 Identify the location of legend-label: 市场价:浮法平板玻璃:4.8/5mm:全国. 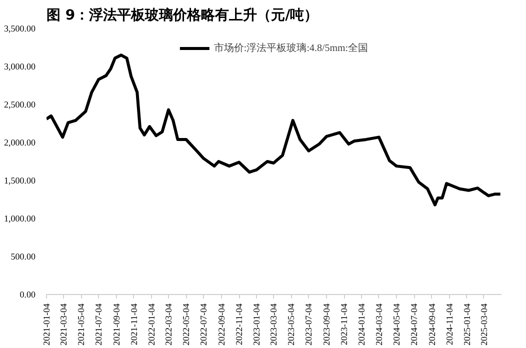
(291, 48).